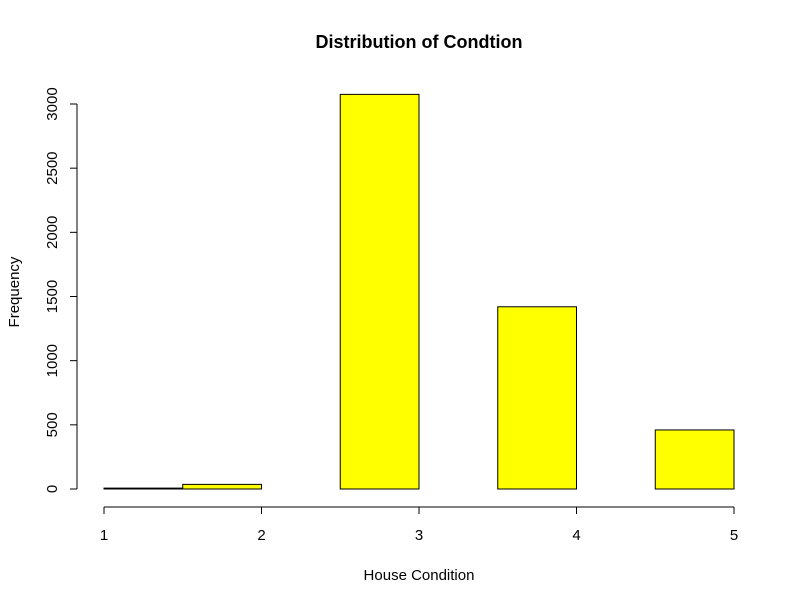 The width and height of the screenshot is (800, 603). What do you see at coordinates (734, 535) in the screenshot?
I see `x-tick-label-4: 5` at bounding box center [734, 535].